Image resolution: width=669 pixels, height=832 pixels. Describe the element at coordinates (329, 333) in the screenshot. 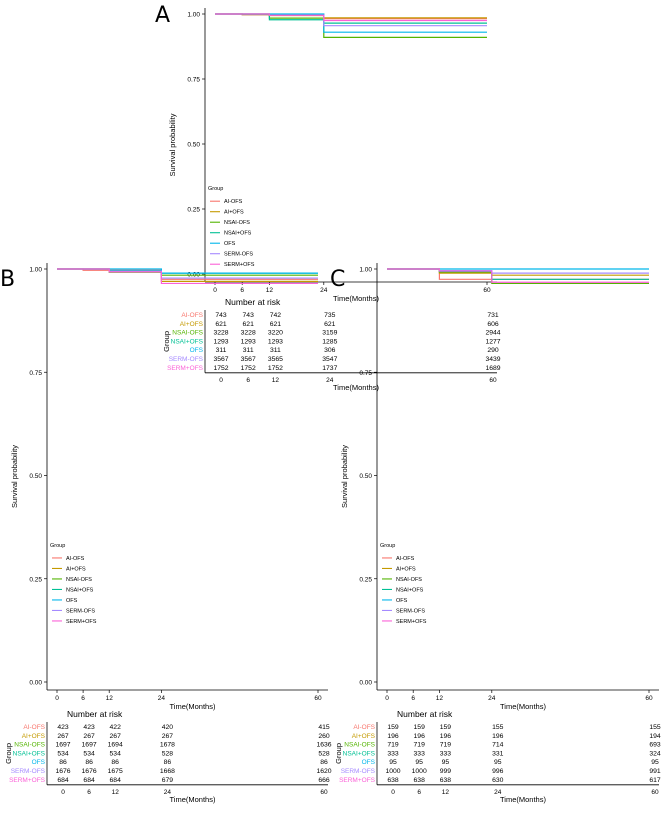

I see `risk-count: 3159` at that location.